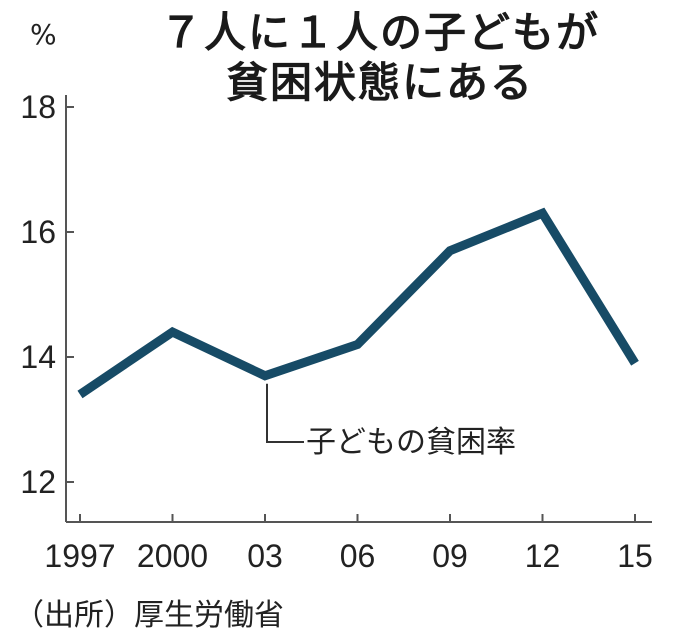  What do you see at coordinates (391, 421) in the screenshot?
I see `series-annotation: 子どもの貧困率` at bounding box center [391, 421].